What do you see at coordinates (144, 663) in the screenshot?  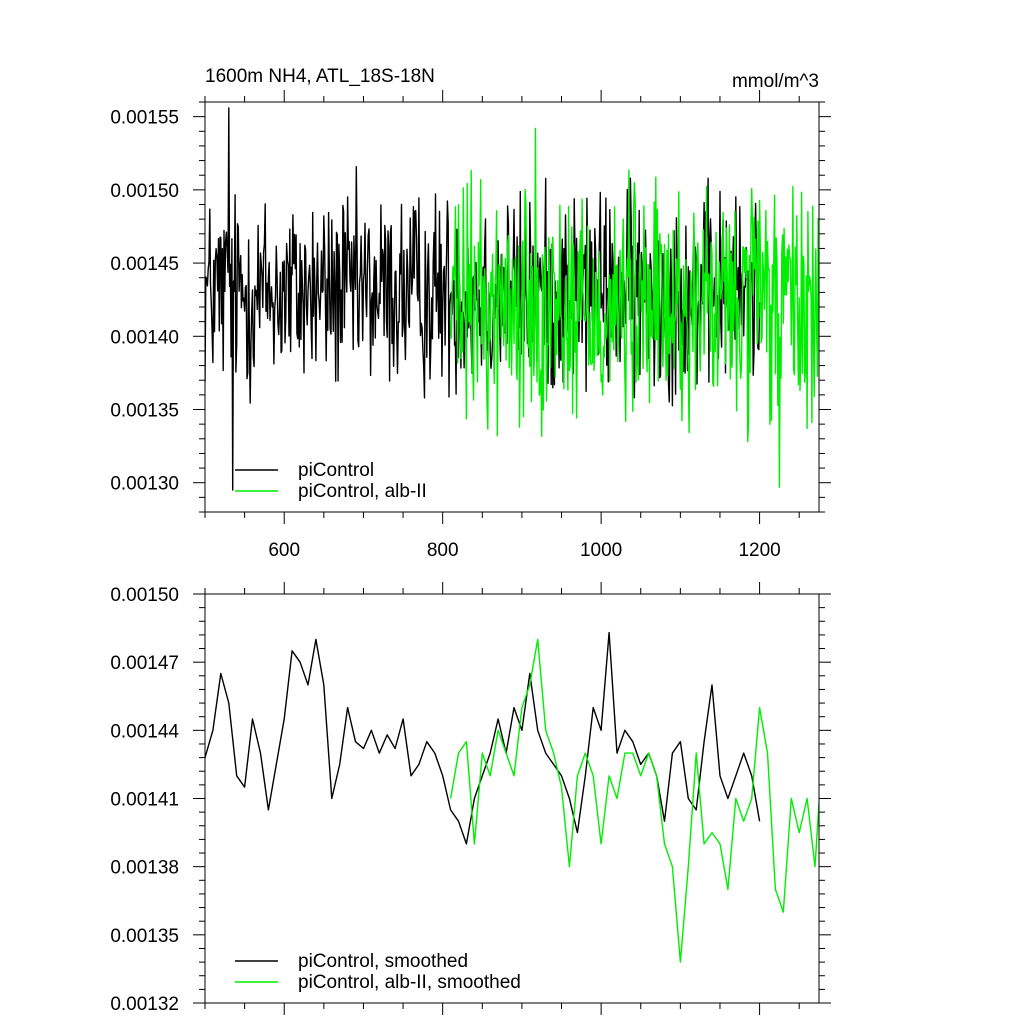 I see `y-tick-label: 0.00147` at bounding box center [144, 663].